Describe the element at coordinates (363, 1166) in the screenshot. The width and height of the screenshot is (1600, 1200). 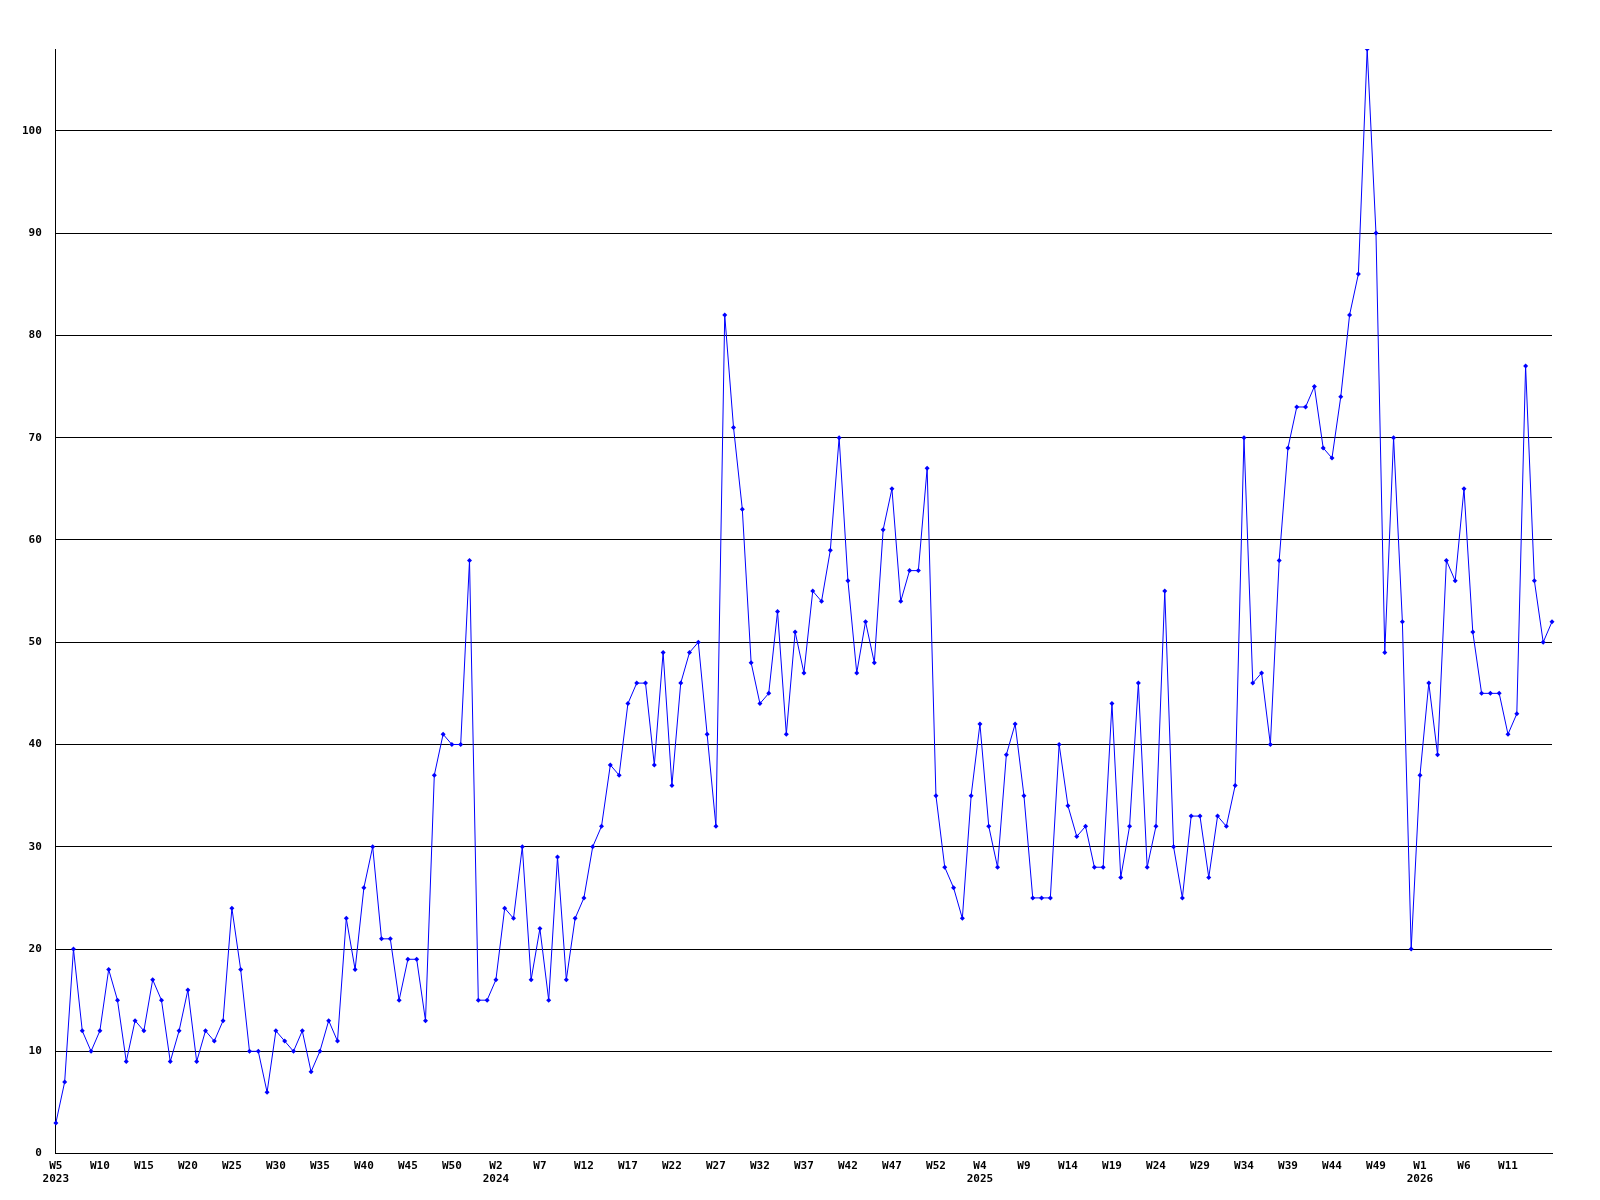
I see `x-tick-label: W40` at that location.